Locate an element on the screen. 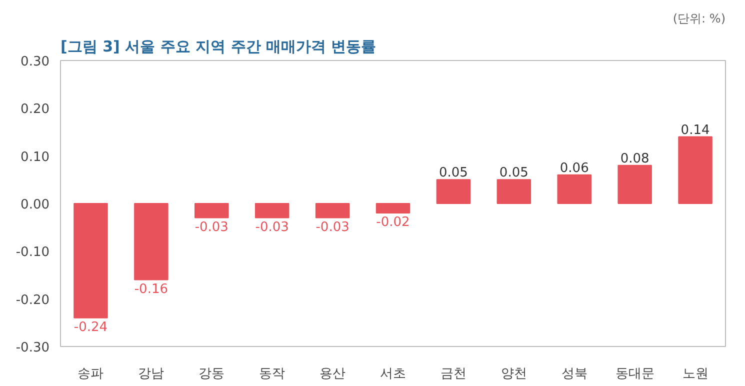 Image resolution: width=745 pixels, height=386 pixels. x-tick-label: 송파 is located at coordinates (91, 374).